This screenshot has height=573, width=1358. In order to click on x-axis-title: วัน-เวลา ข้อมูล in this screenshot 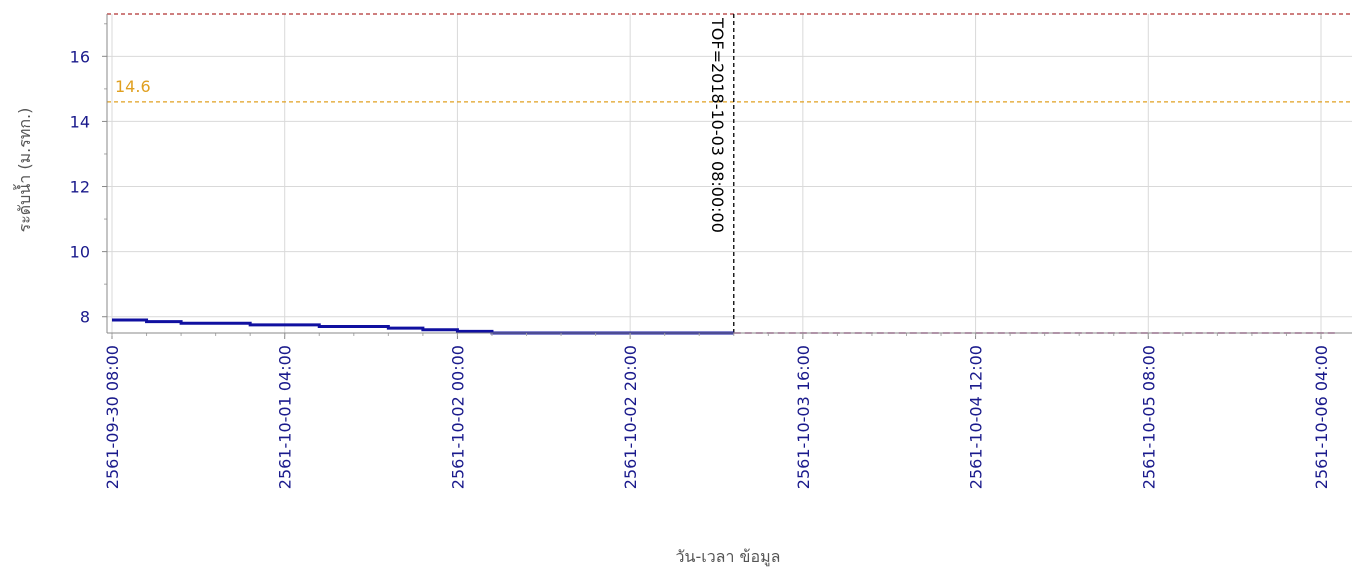, I will do `click(728, 557)`.